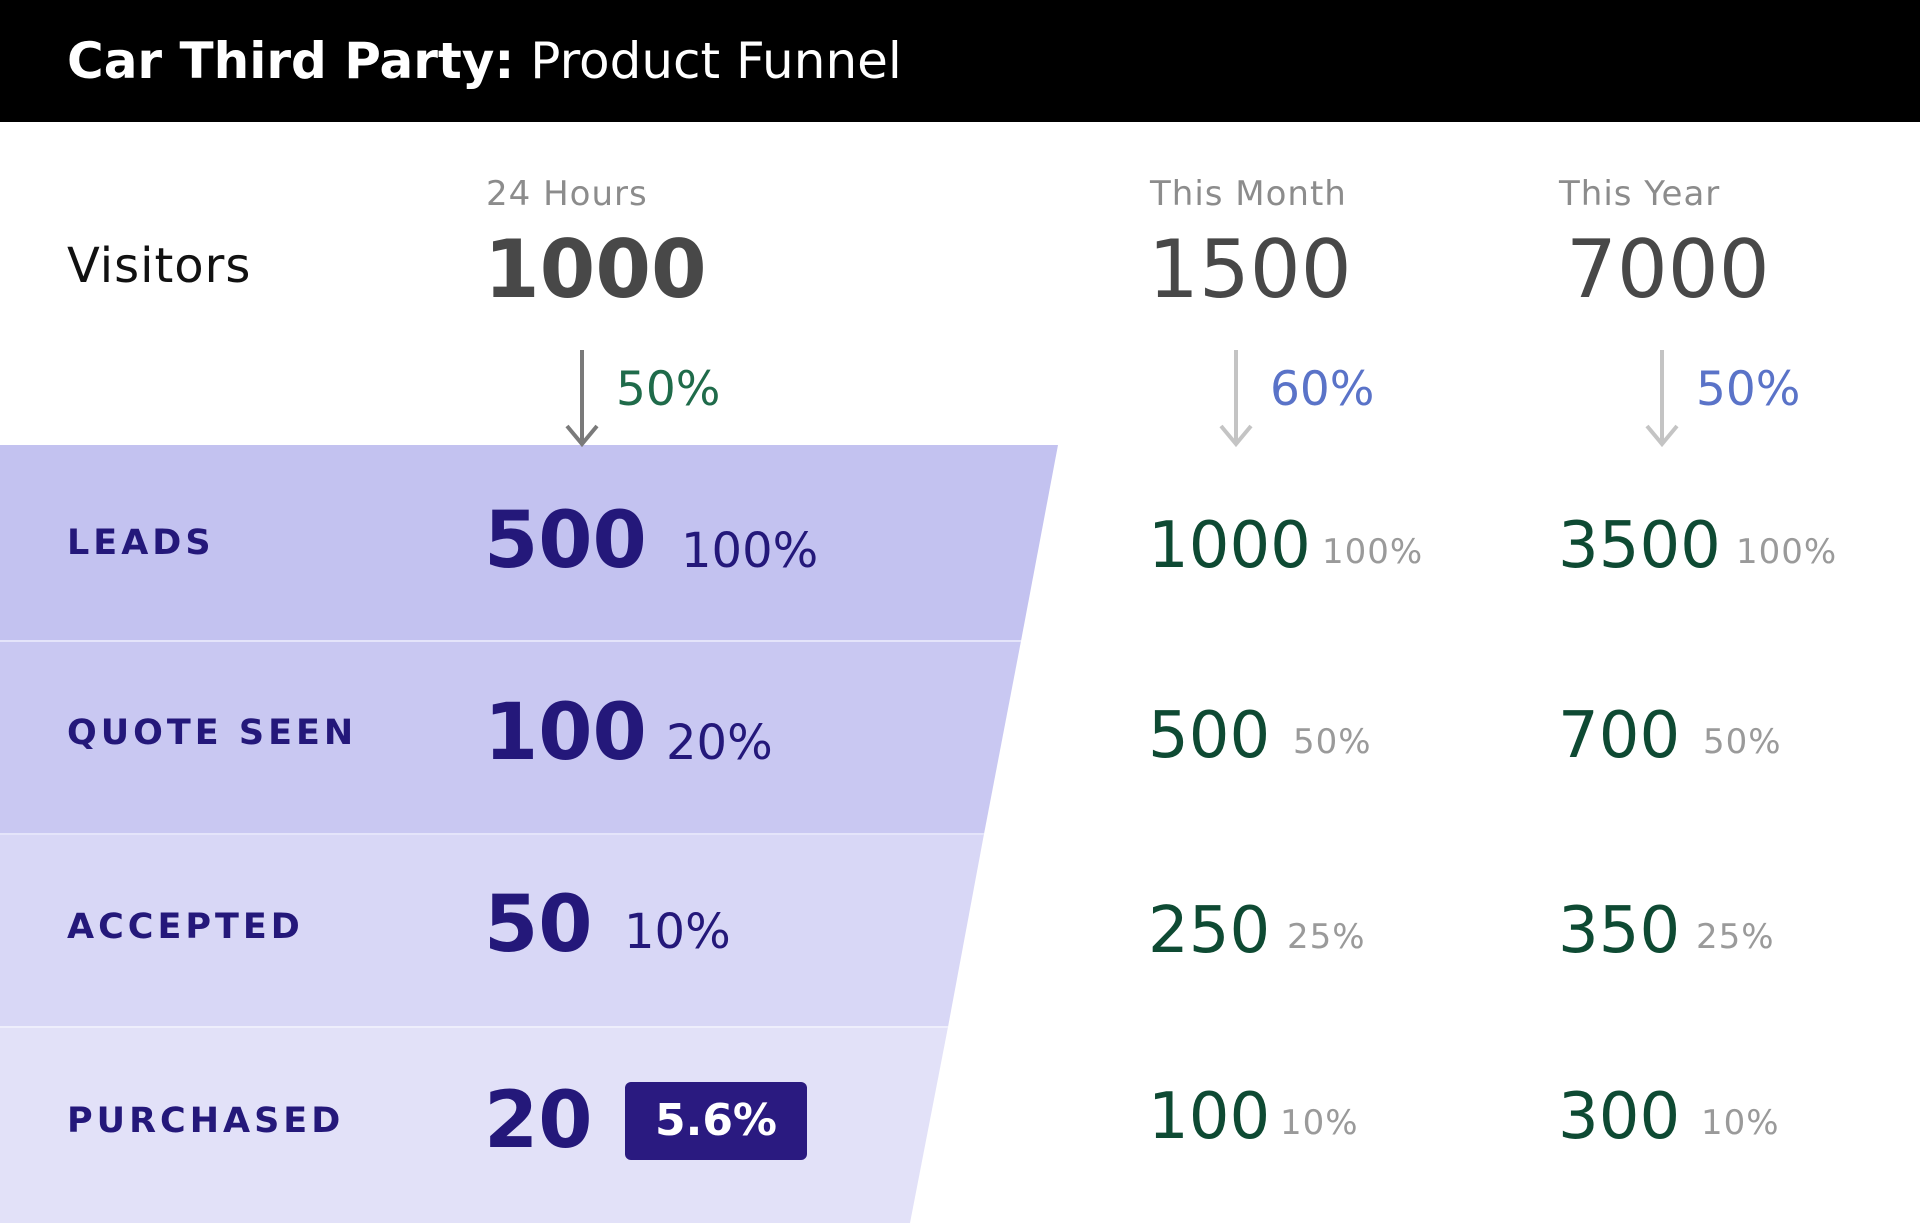 The image size is (1920, 1223). Describe the element at coordinates (1619, 736) in the screenshot. I see `cell-value: 700` at that location.